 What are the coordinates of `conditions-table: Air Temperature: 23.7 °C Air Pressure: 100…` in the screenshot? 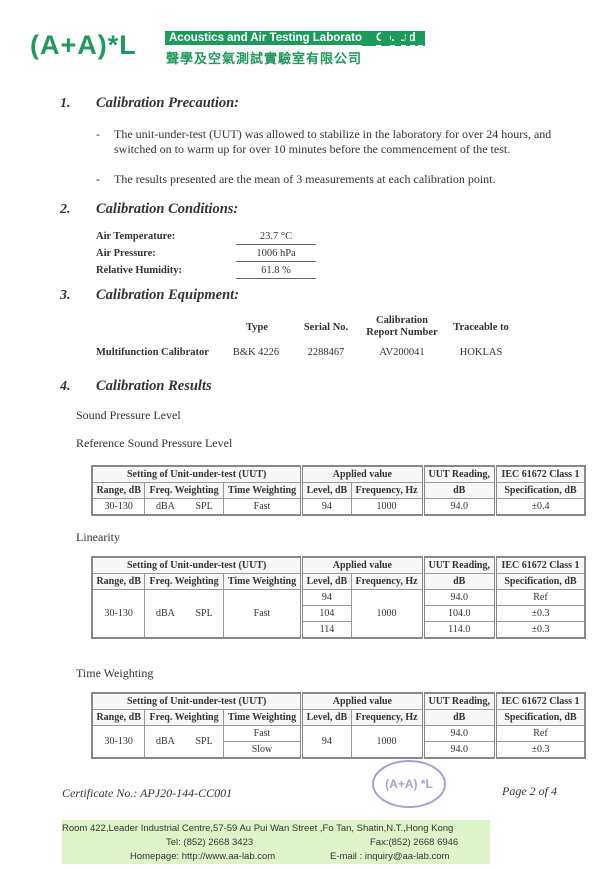 It's located at (206, 253).